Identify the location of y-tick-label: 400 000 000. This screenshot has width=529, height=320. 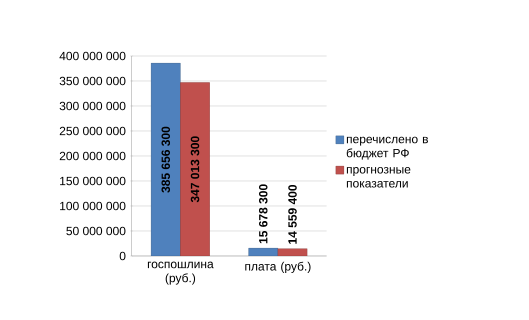
(92, 56).